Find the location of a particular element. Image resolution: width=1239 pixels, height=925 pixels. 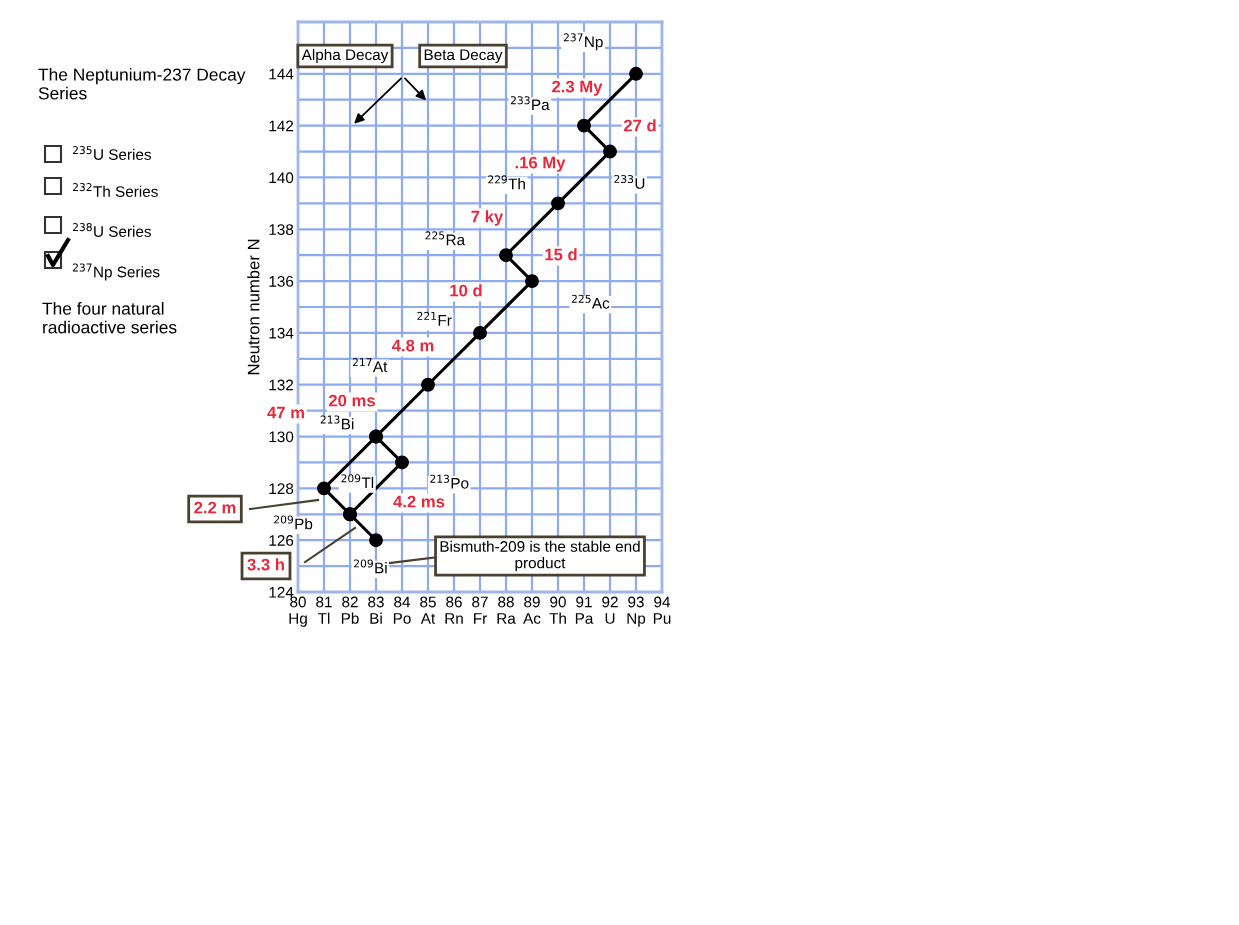

annotation: $^{225}$Ra is located at coordinates (445, 238).